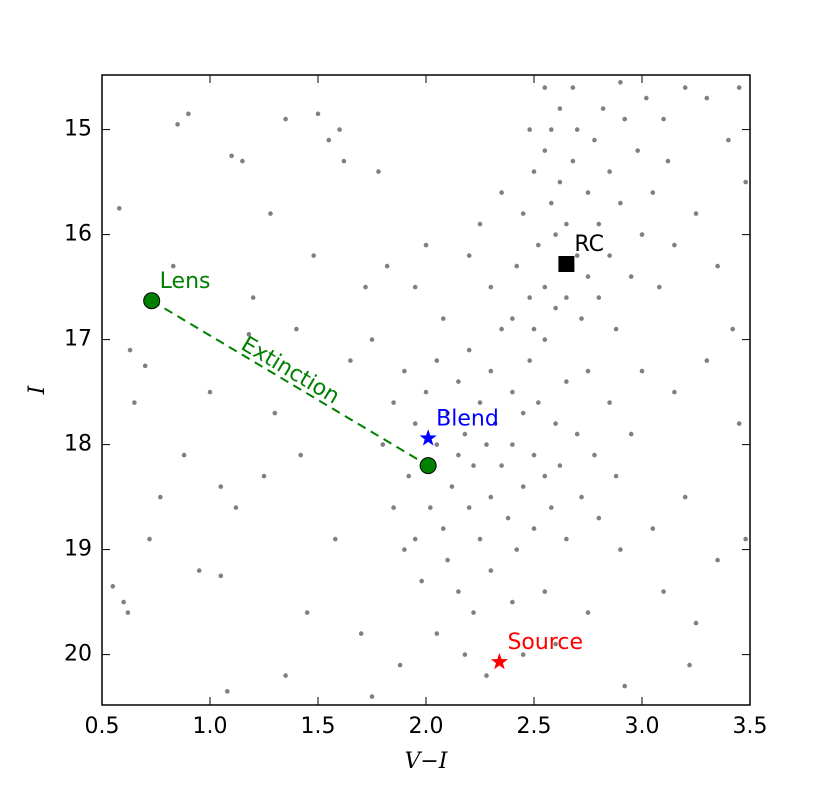  I want to click on x-tick-label: 3.0, so click(642, 726).